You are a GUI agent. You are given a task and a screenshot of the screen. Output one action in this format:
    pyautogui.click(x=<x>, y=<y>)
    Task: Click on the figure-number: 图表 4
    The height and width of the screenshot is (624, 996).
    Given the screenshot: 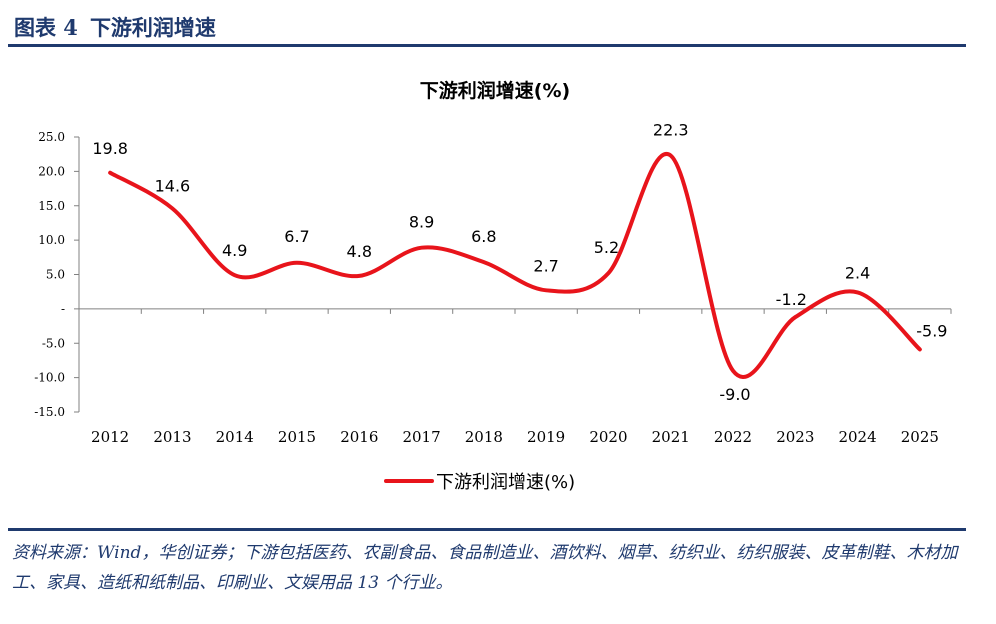 What is the action you would take?
    pyautogui.click(x=46, y=27)
    